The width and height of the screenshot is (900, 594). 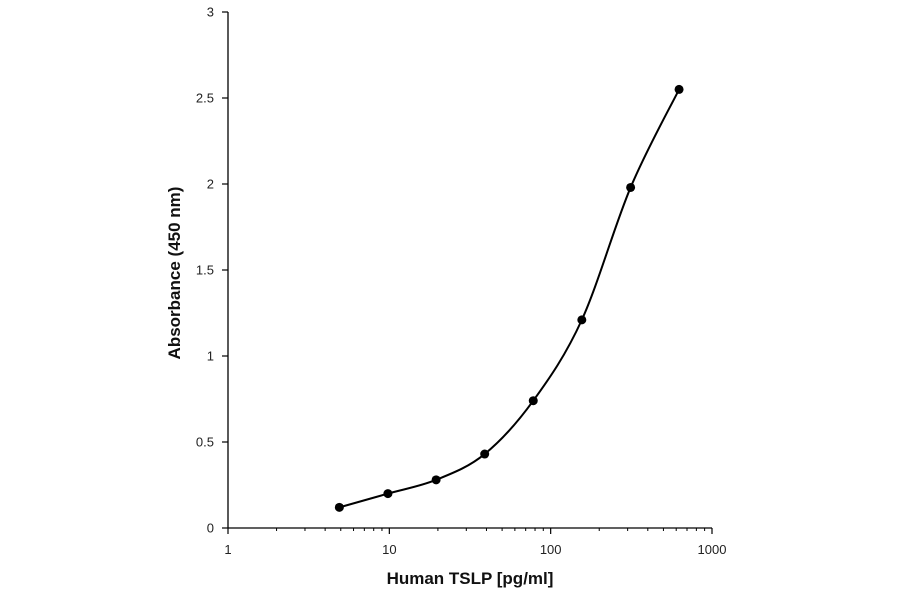 I want to click on y-tick-label: 1, so click(x=210, y=356).